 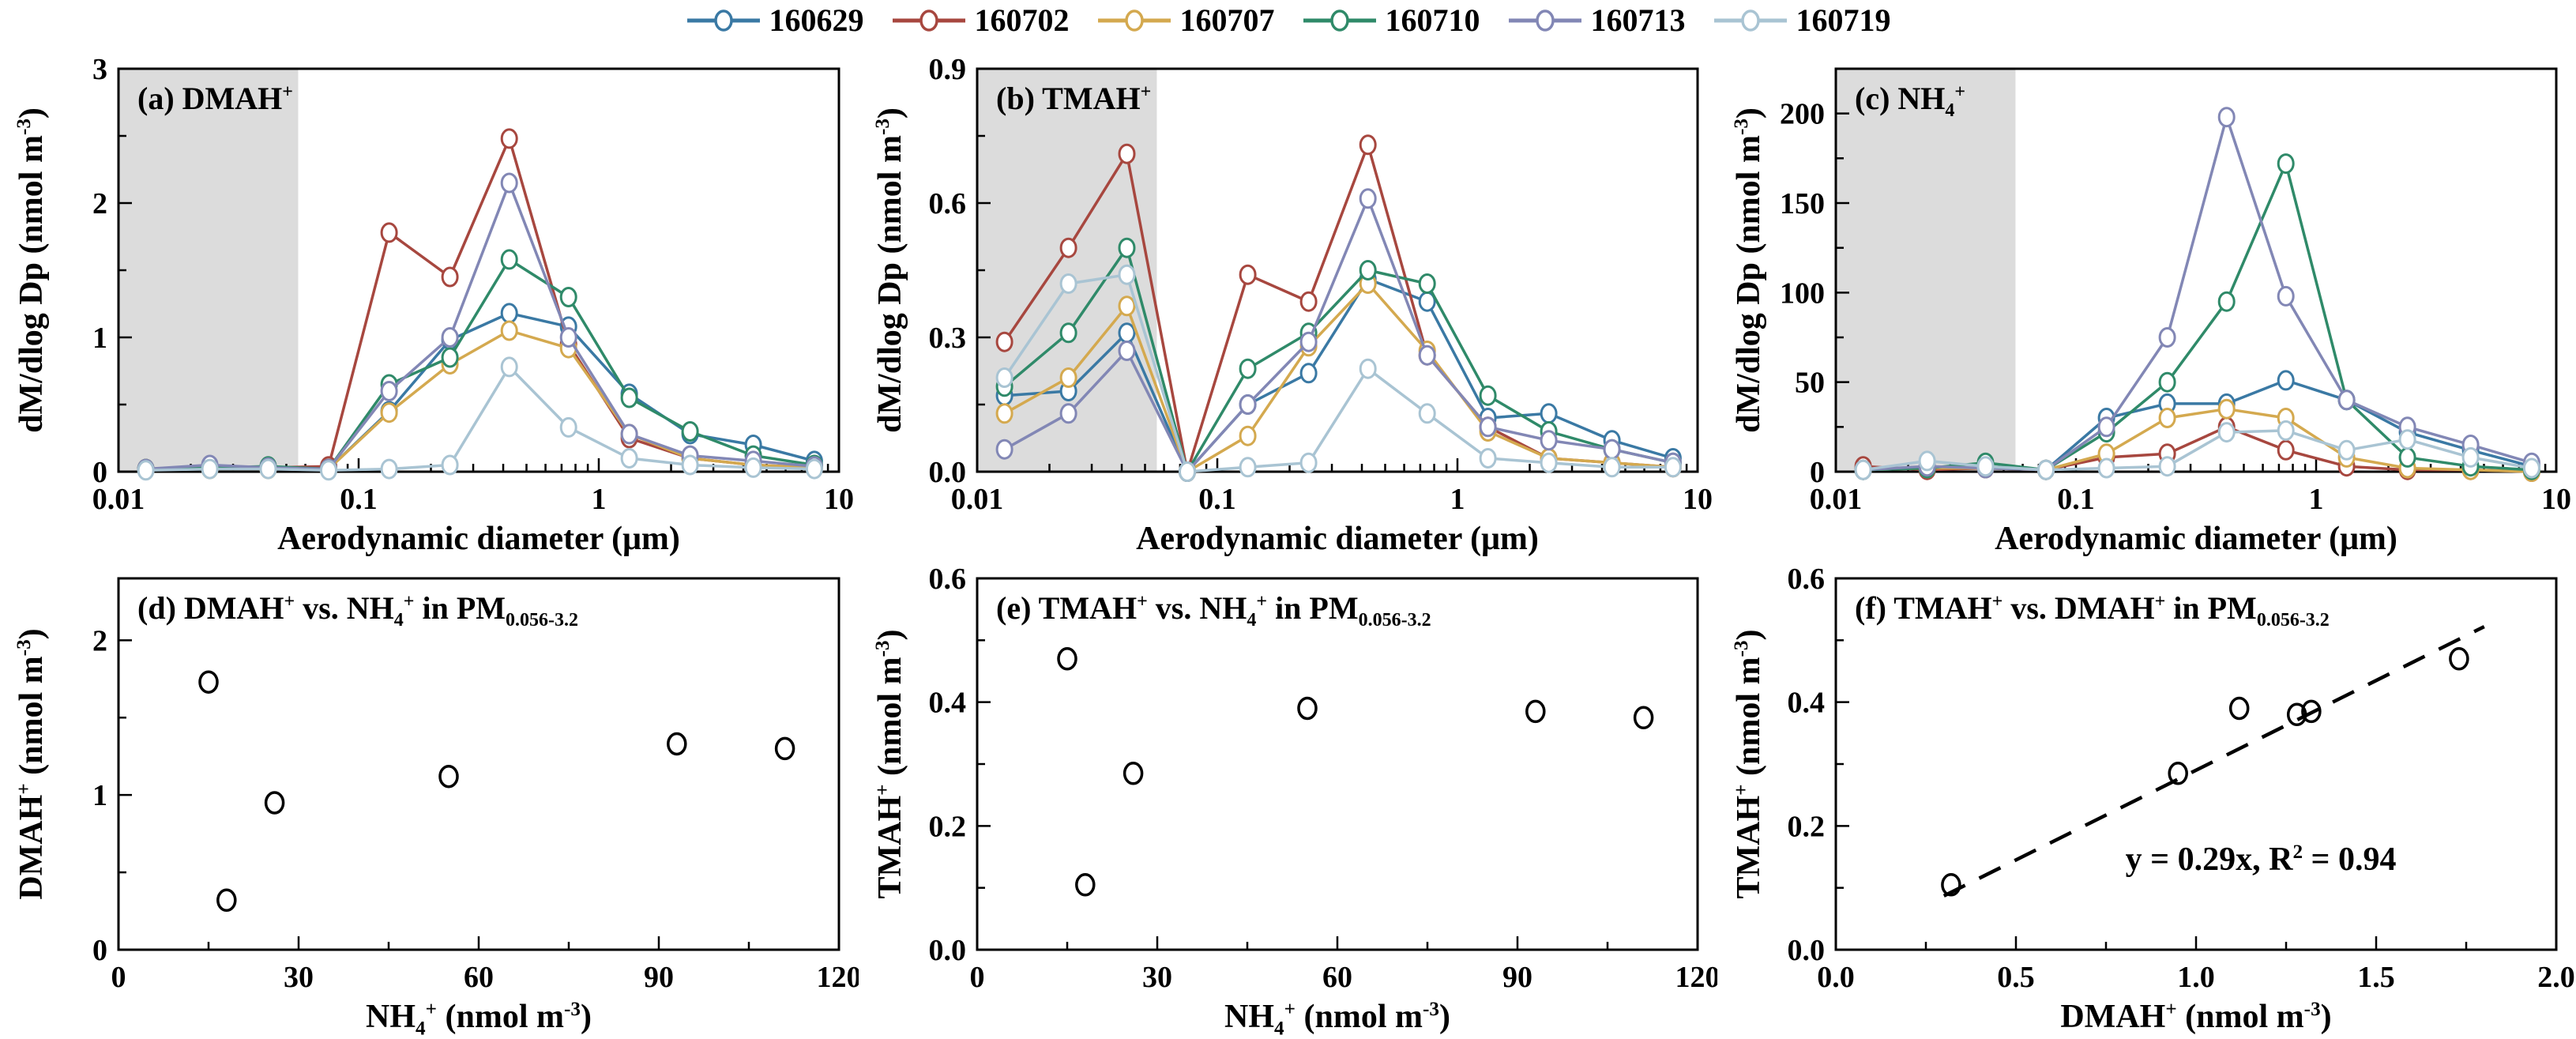 I want to click on panel-e-title: (e) TMAH+ vs. NH4+ in PM0.056-3.2, so click(x=1213, y=610).